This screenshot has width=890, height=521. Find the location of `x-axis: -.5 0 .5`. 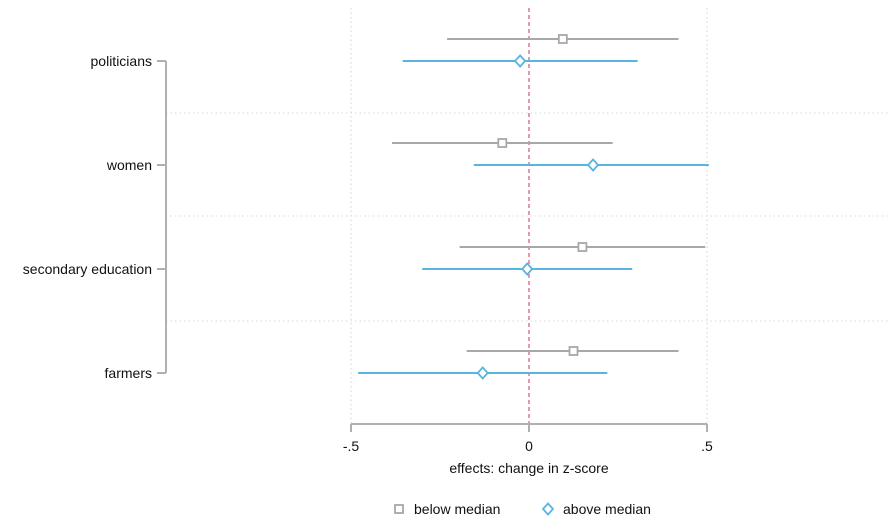

x-axis: -.5 0 .5 is located at coordinates (528, 438).